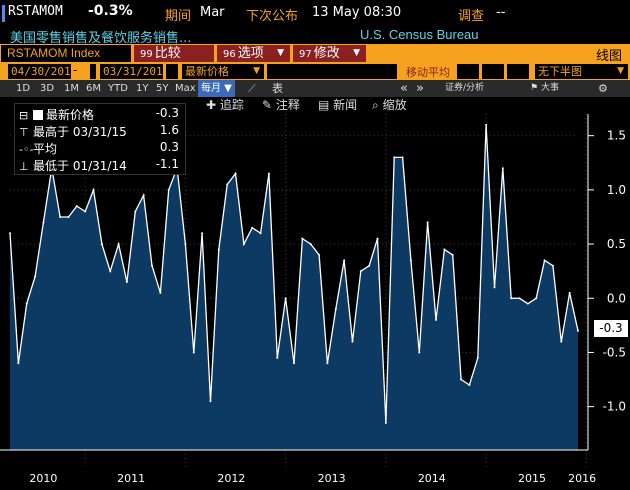 The image size is (630, 490). What do you see at coordinates (118, 88) in the screenshot?
I see `period-ytd: YTD` at bounding box center [118, 88].